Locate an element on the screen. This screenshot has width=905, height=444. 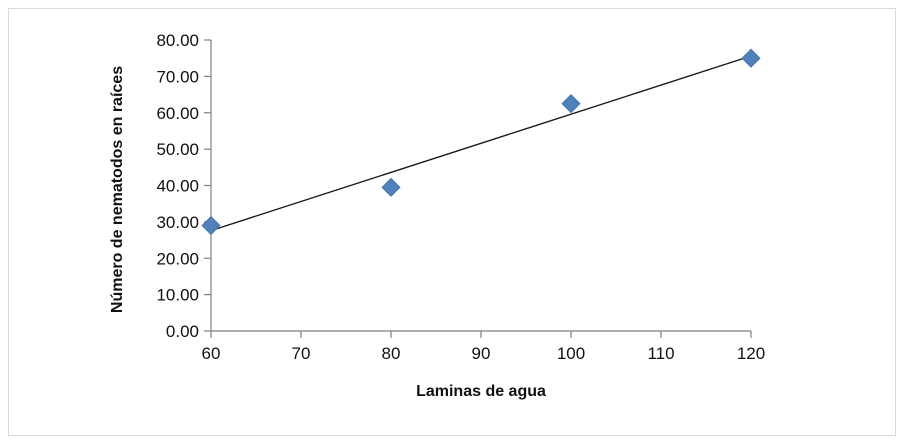
y-tick-label: 80.00 is located at coordinates (177, 40).